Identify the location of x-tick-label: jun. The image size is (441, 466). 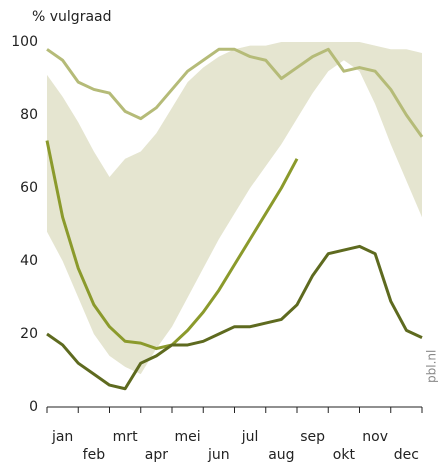
(218, 455).